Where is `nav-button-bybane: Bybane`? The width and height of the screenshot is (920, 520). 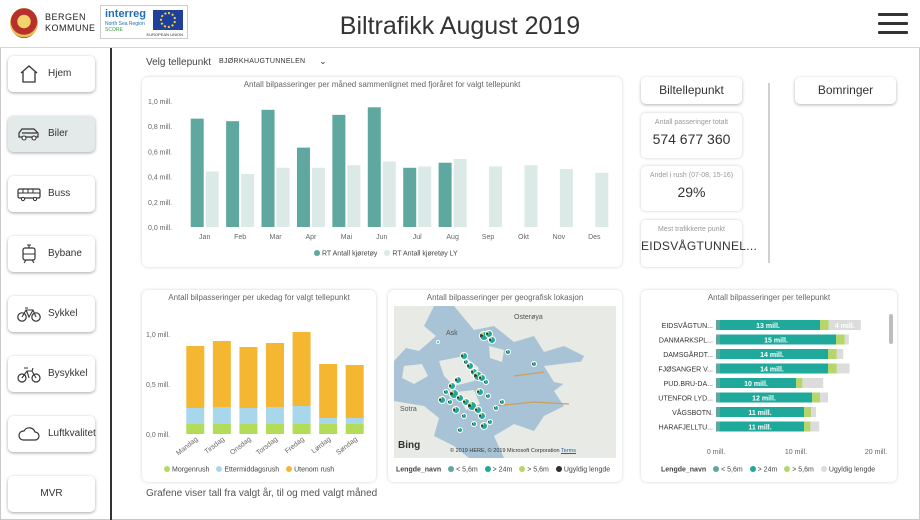 nav-button-bybane: Bybane is located at coordinates (51, 254).